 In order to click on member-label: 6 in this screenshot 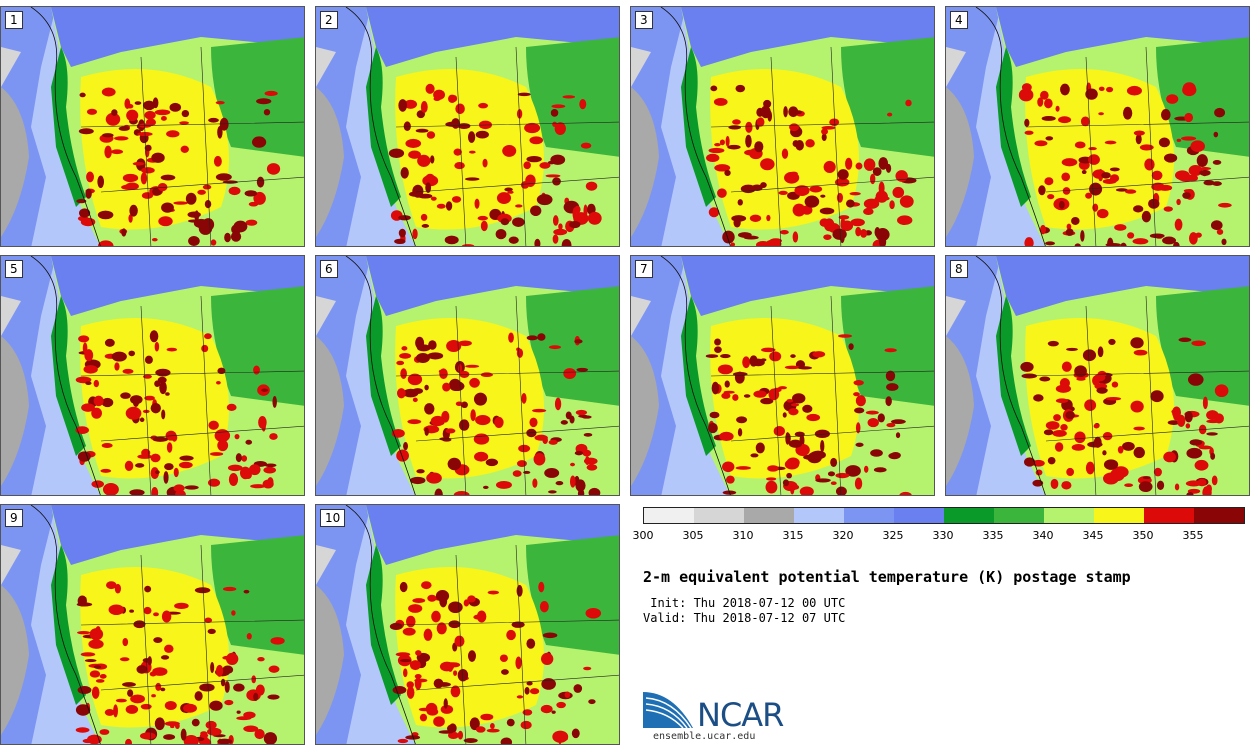, I will do `click(329, 269)`.